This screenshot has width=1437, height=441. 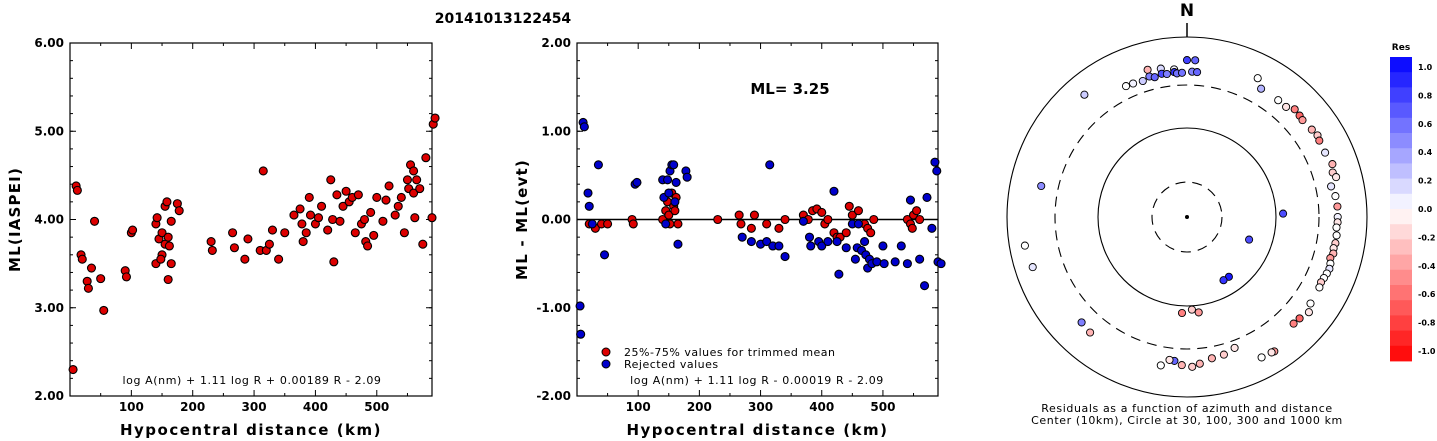 I want to click on y-tick-label: 1.00, so click(x=556, y=131).